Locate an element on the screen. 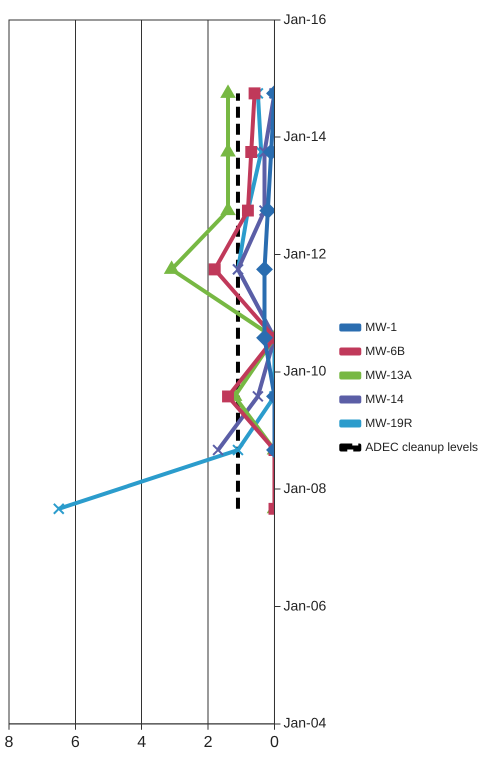 The image size is (496, 765). y-tick-label: Jan-14 is located at coordinates (304, 136).